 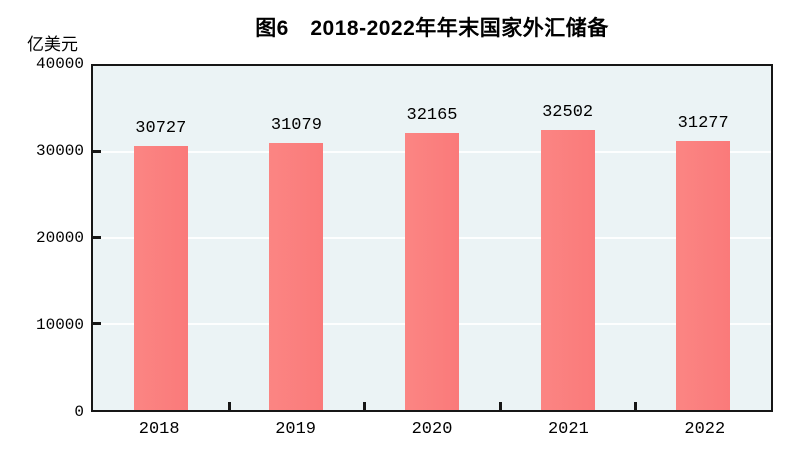 What do you see at coordinates (568, 113) in the screenshot?
I see `bar-value-label-2021: 32502` at bounding box center [568, 113].